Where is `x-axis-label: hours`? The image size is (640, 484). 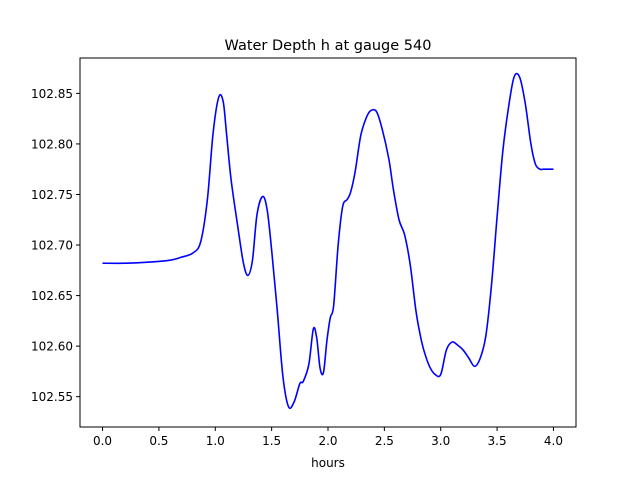
x-axis-label: hours is located at coordinates (328, 463).